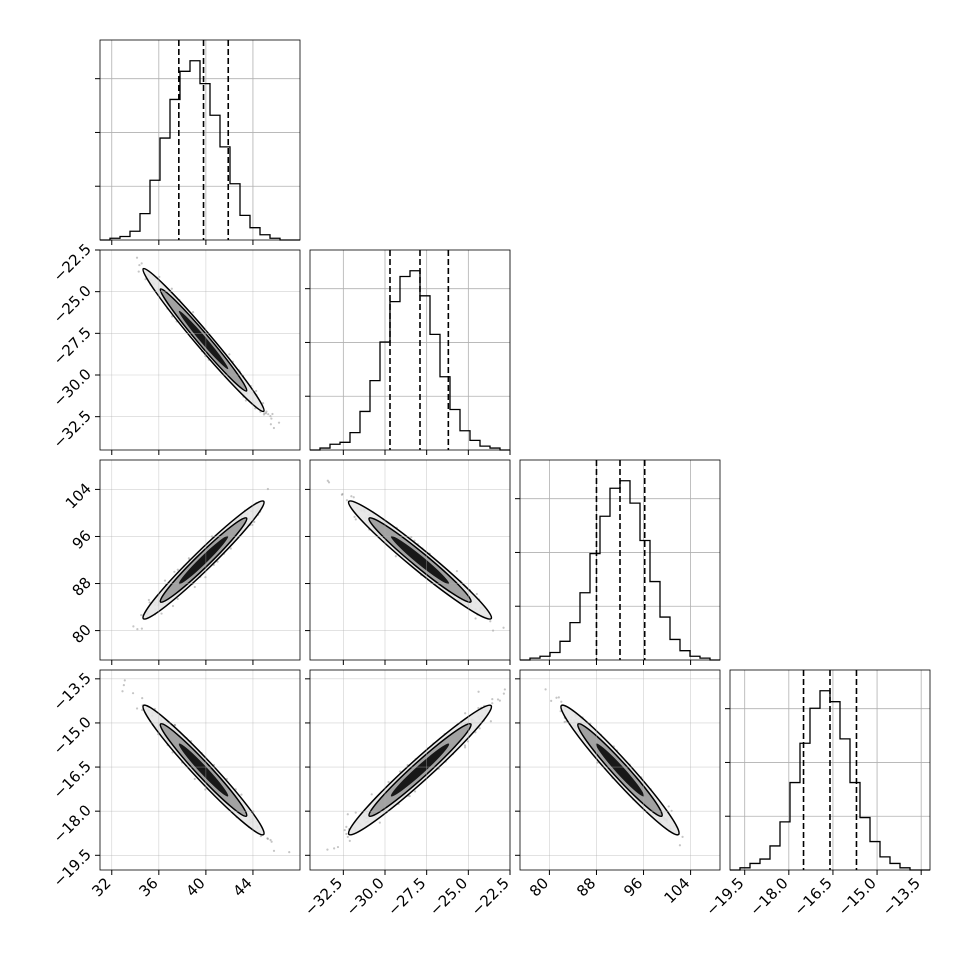 Image resolution: width=970 pixels, height=970 pixels. I want to click on contour-level, so click(203, 770).